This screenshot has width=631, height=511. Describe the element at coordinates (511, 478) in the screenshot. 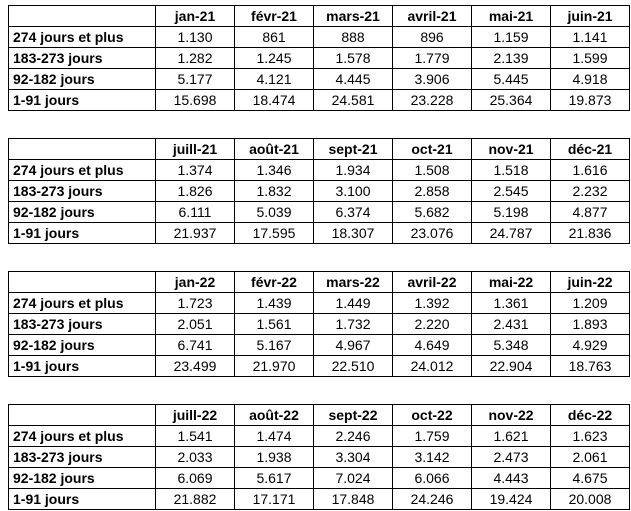

I see `value-cell: 4.443` at that location.